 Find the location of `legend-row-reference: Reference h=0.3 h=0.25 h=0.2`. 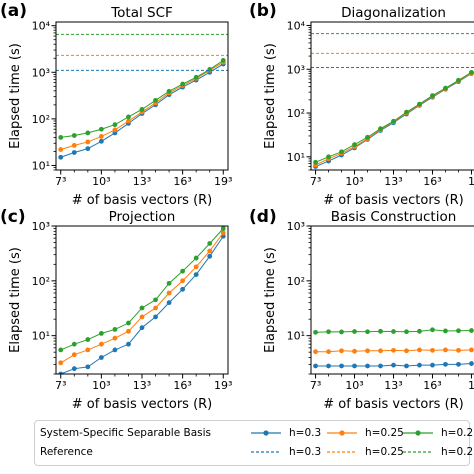

legend-row-reference: Reference h=0.3 h=0.25 h=0.2 is located at coordinates (254, 453).